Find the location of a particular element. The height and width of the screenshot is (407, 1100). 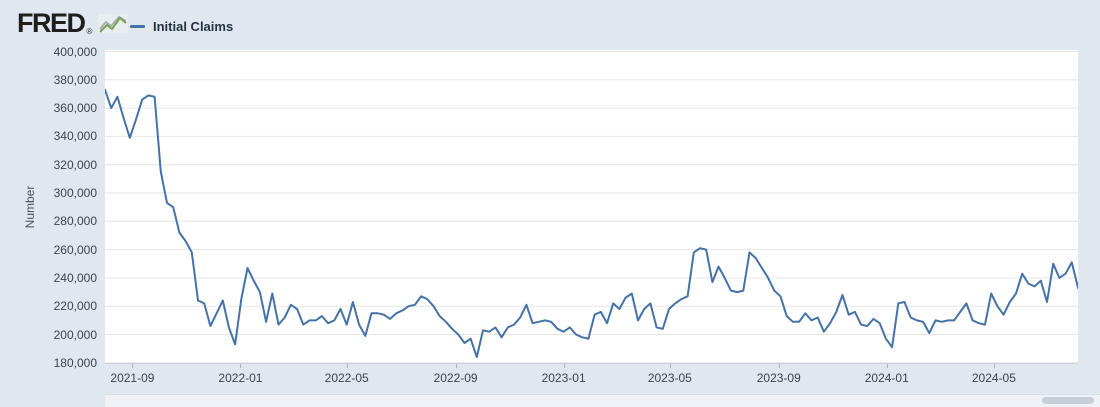

y-tick-label: 180,000 is located at coordinates (75, 362).